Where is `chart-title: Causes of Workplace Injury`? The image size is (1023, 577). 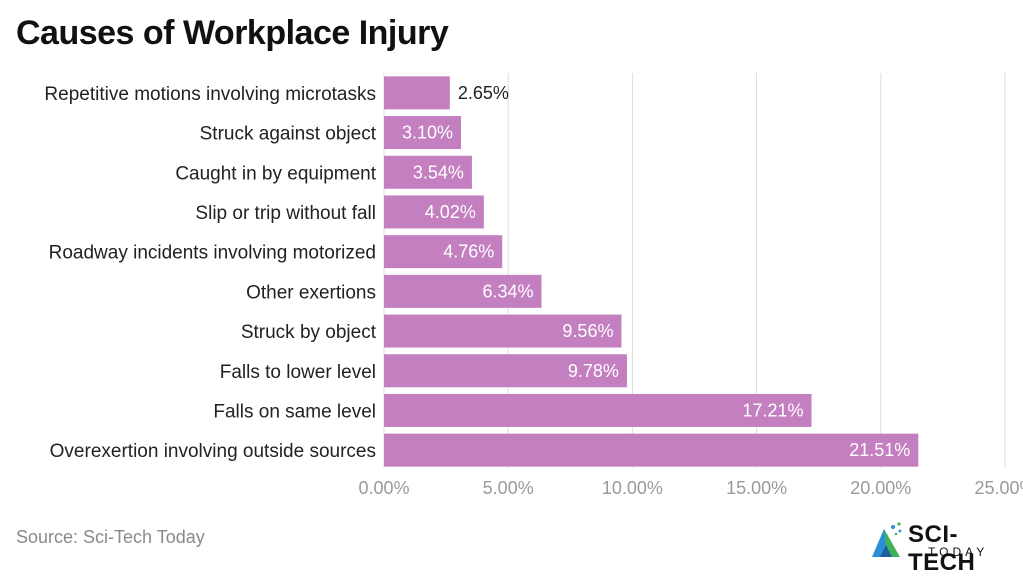 chart-title: Causes of Workplace Injury is located at coordinates (232, 33).